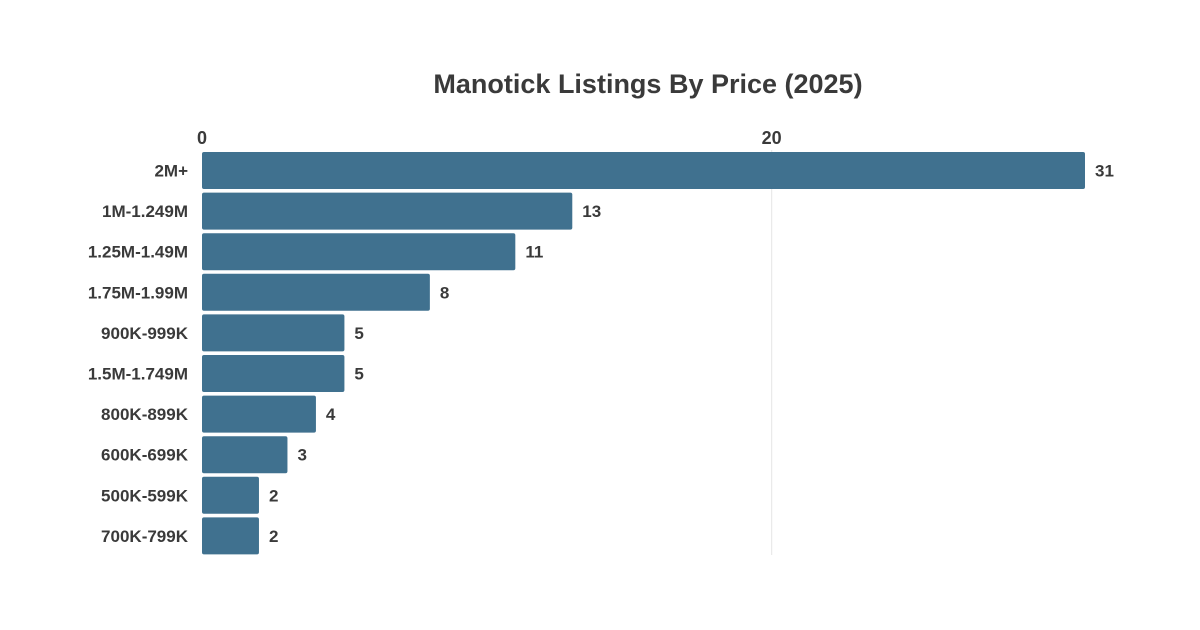  Describe the element at coordinates (772, 138) in the screenshot. I see `x-tick-label: 20` at that location.